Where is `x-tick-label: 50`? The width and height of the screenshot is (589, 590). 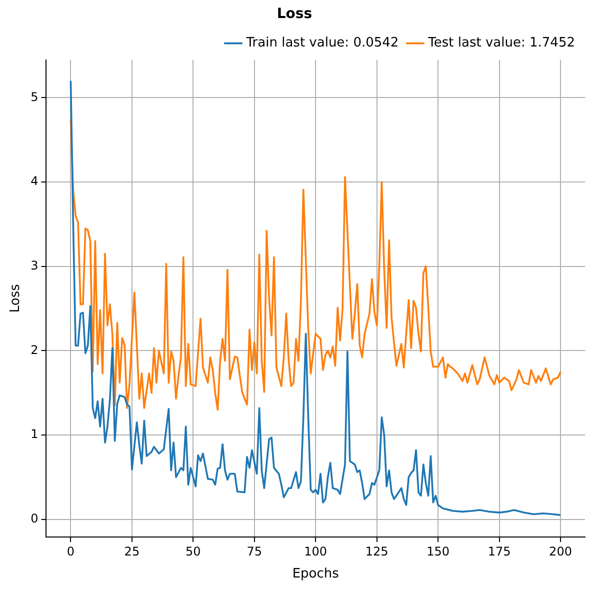
x-tick-label: 50 is located at coordinates (193, 551).